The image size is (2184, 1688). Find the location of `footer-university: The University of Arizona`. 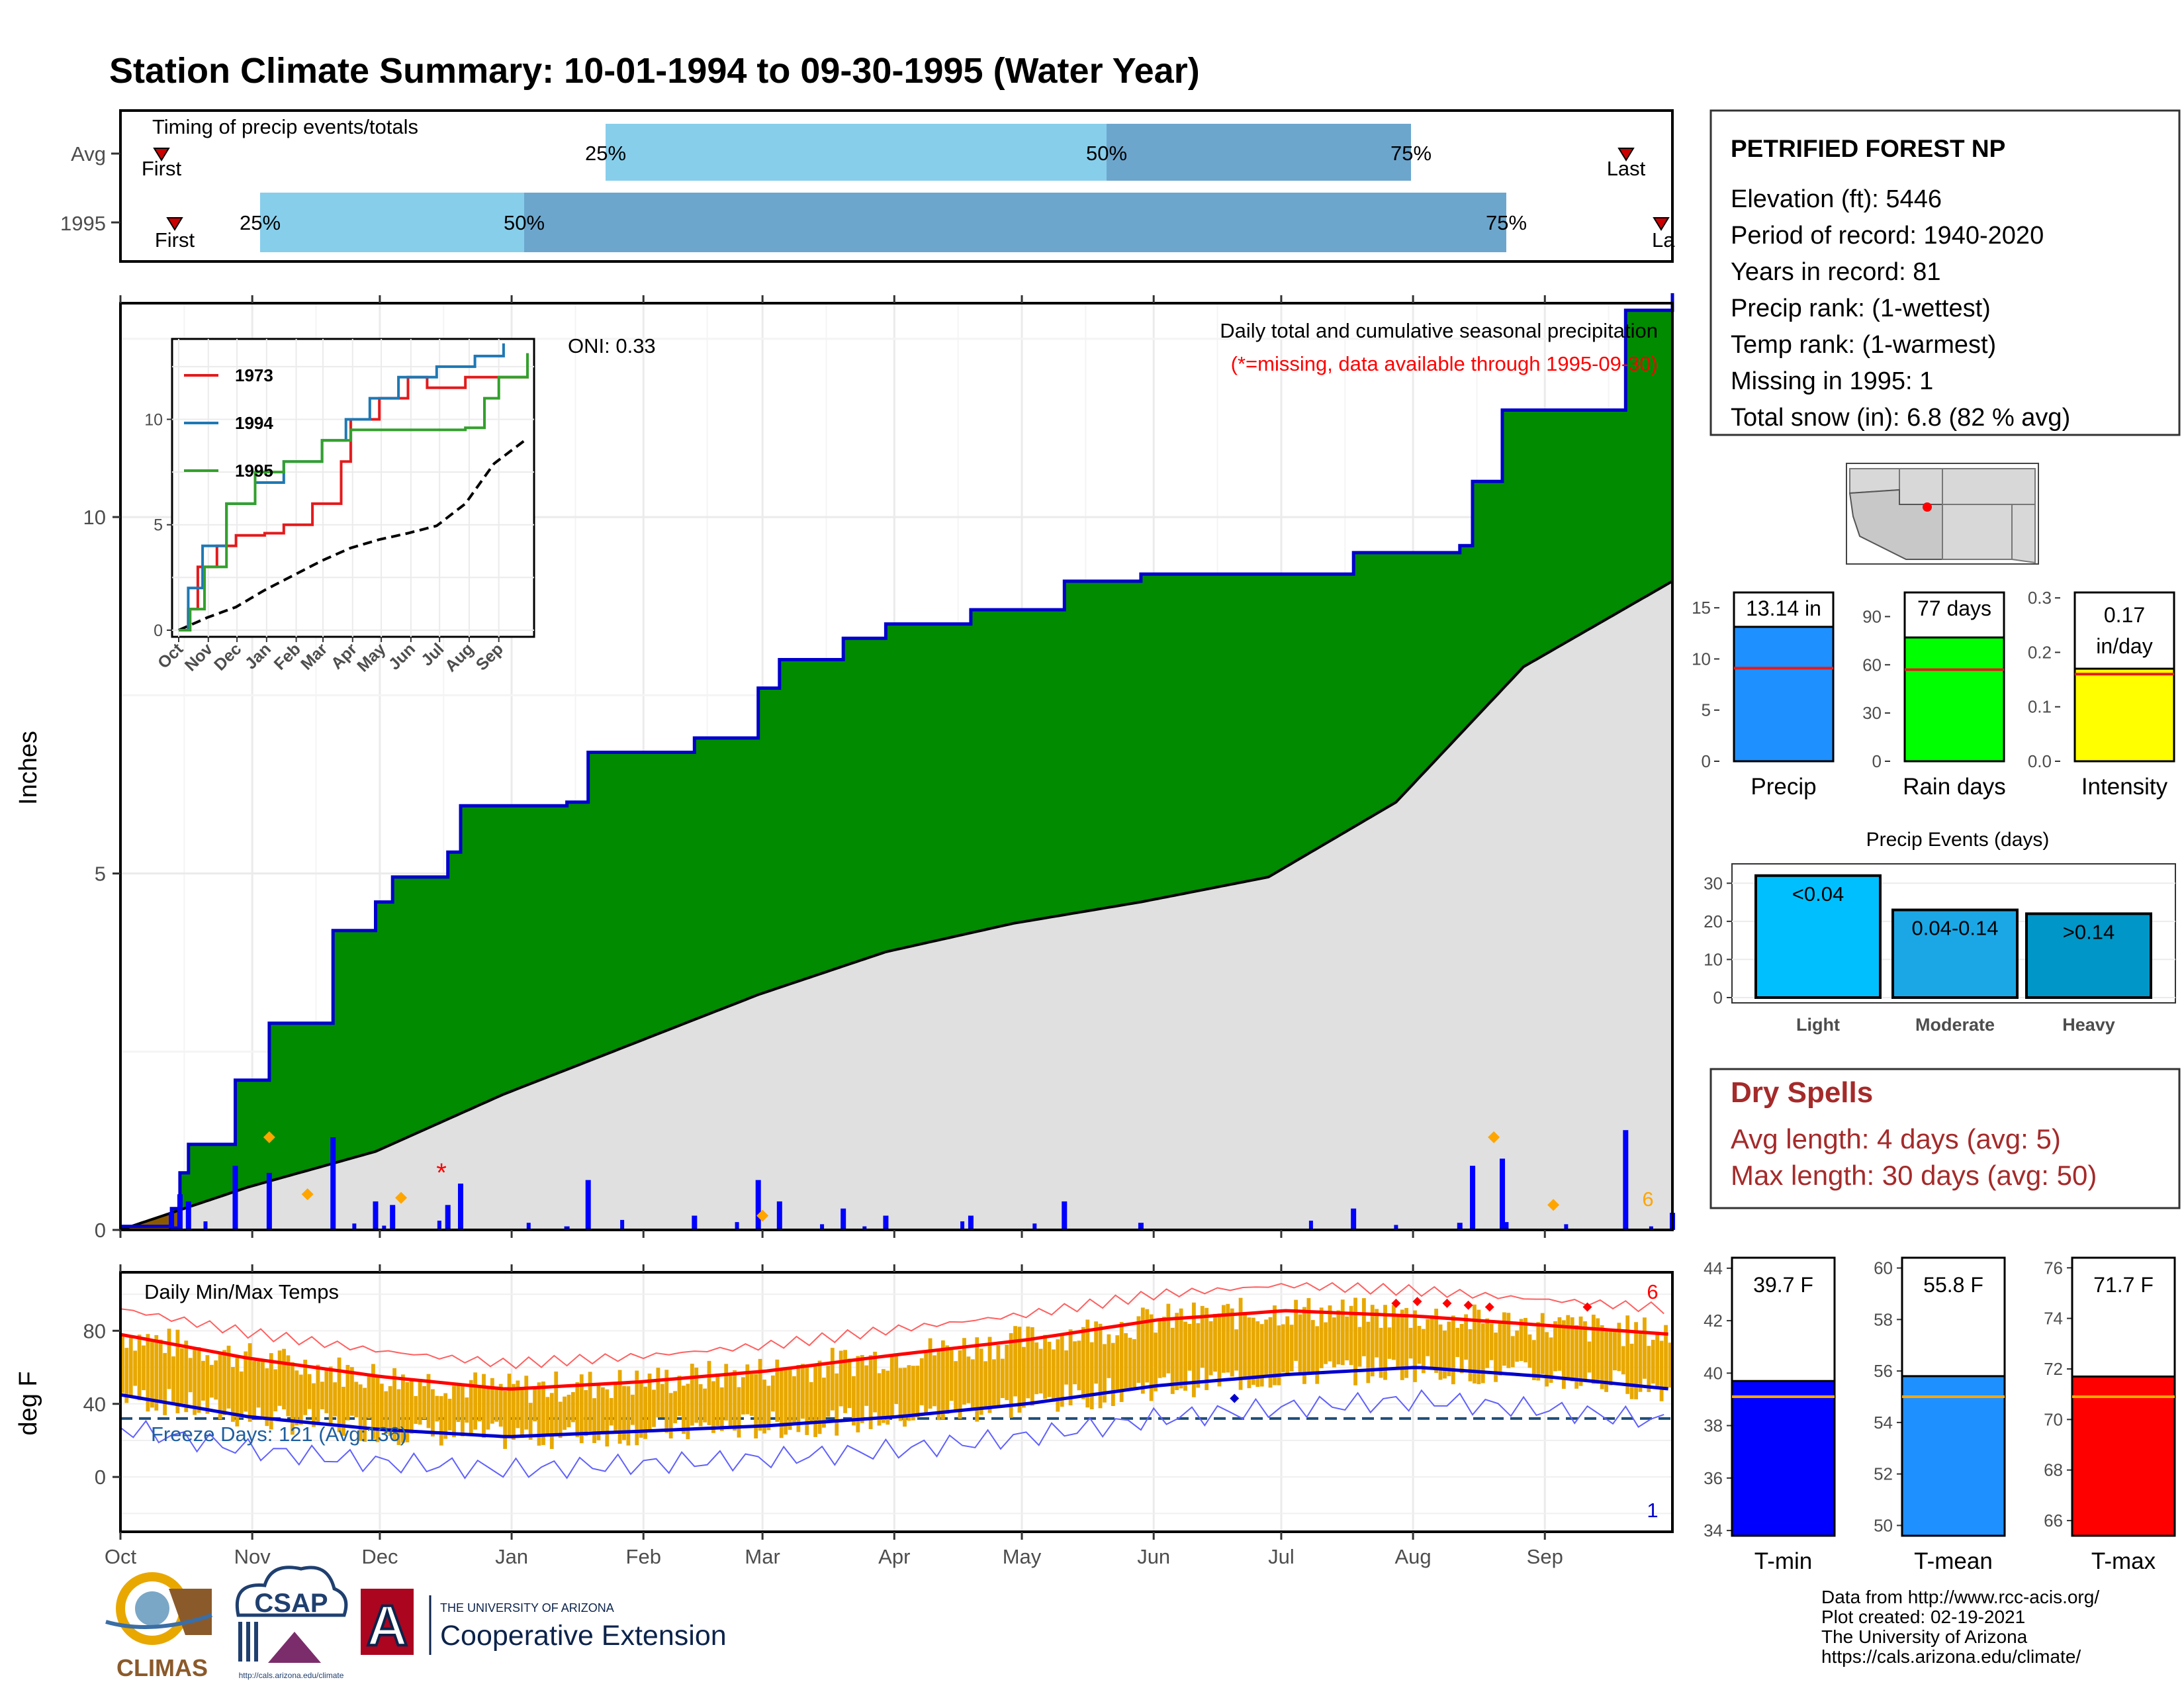

footer-university: The University of Arizona is located at coordinates (1925, 1636).